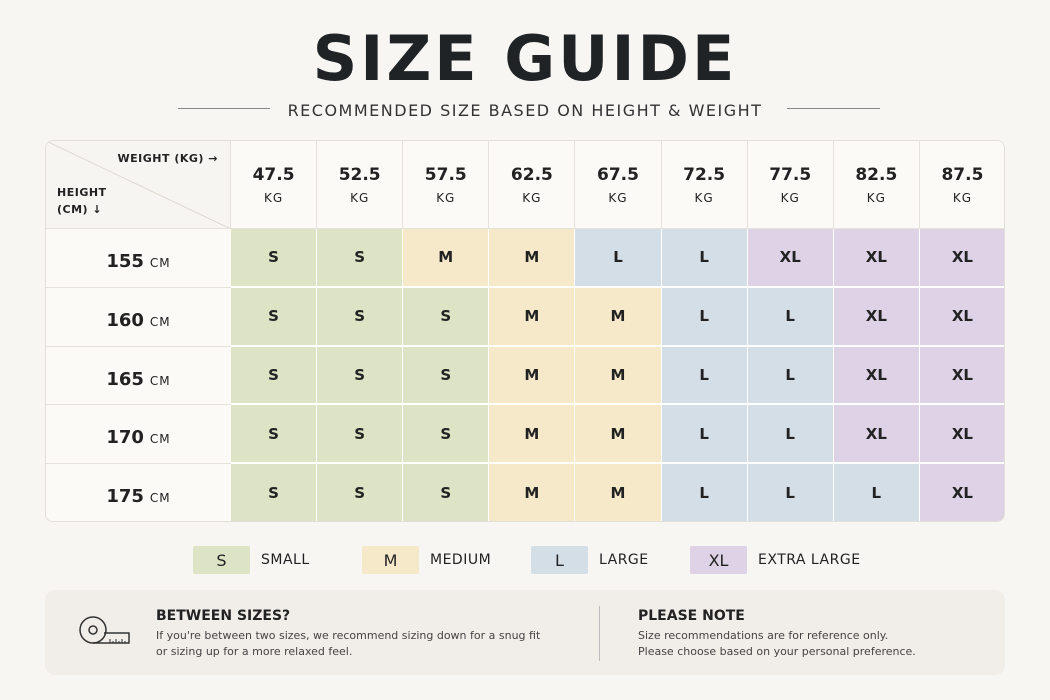 The width and height of the screenshot is (1050, 700). Describe the element at coordinates (962, 174) in the screenshot. I see `weight-value: 87.5` at that location.